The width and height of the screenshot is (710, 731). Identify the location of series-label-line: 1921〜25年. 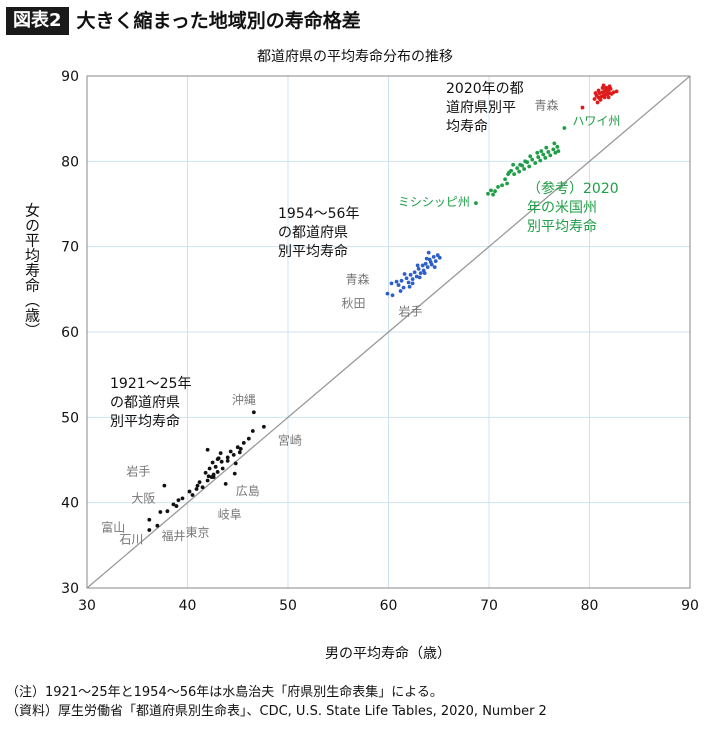
(150, 384).